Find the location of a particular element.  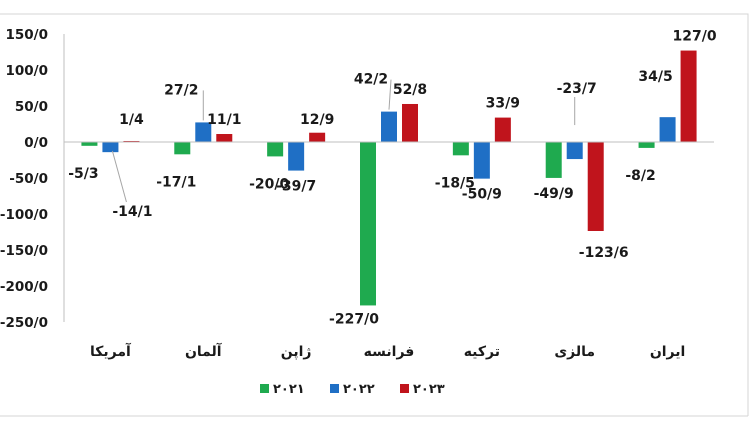

legend-label: ۲۰۲۲ is located at coordinates (359, 389).